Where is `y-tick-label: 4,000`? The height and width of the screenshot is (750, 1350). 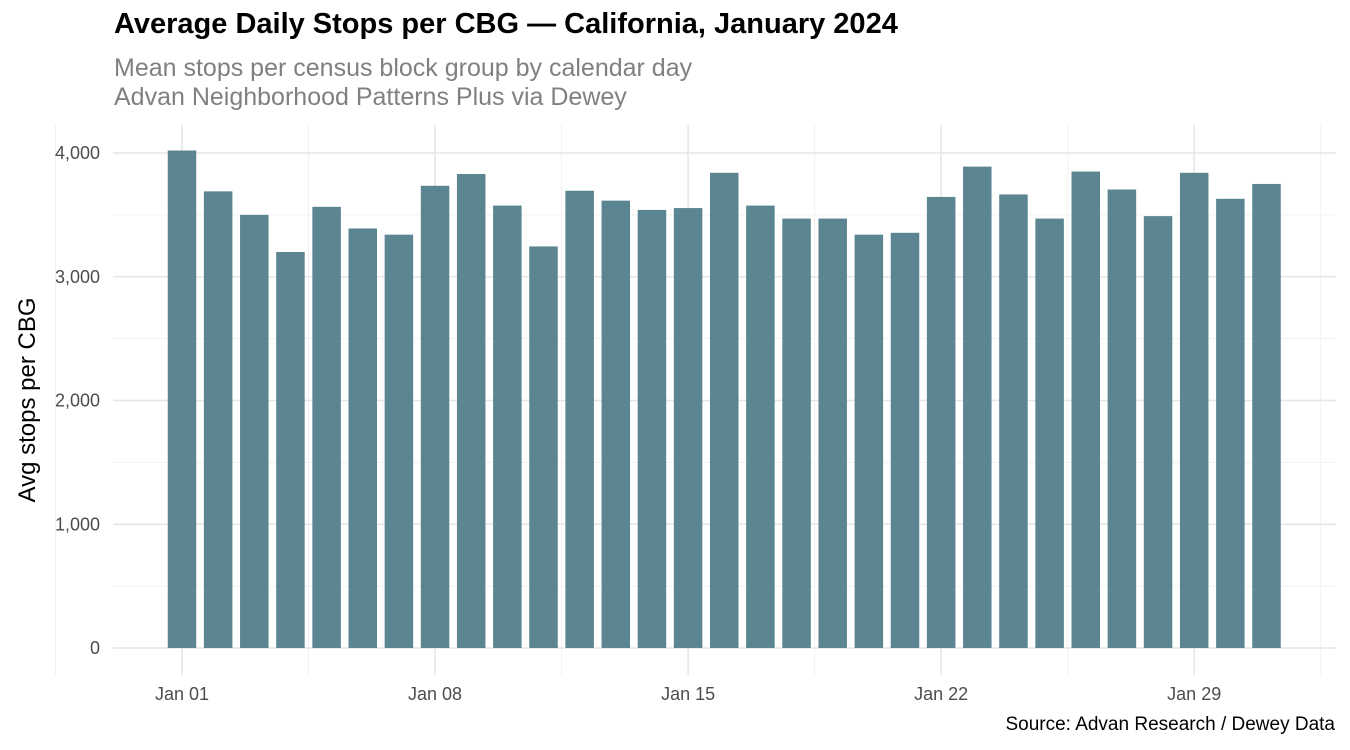 y-tick-label: 4,000 is located at coordinates (77, 153).